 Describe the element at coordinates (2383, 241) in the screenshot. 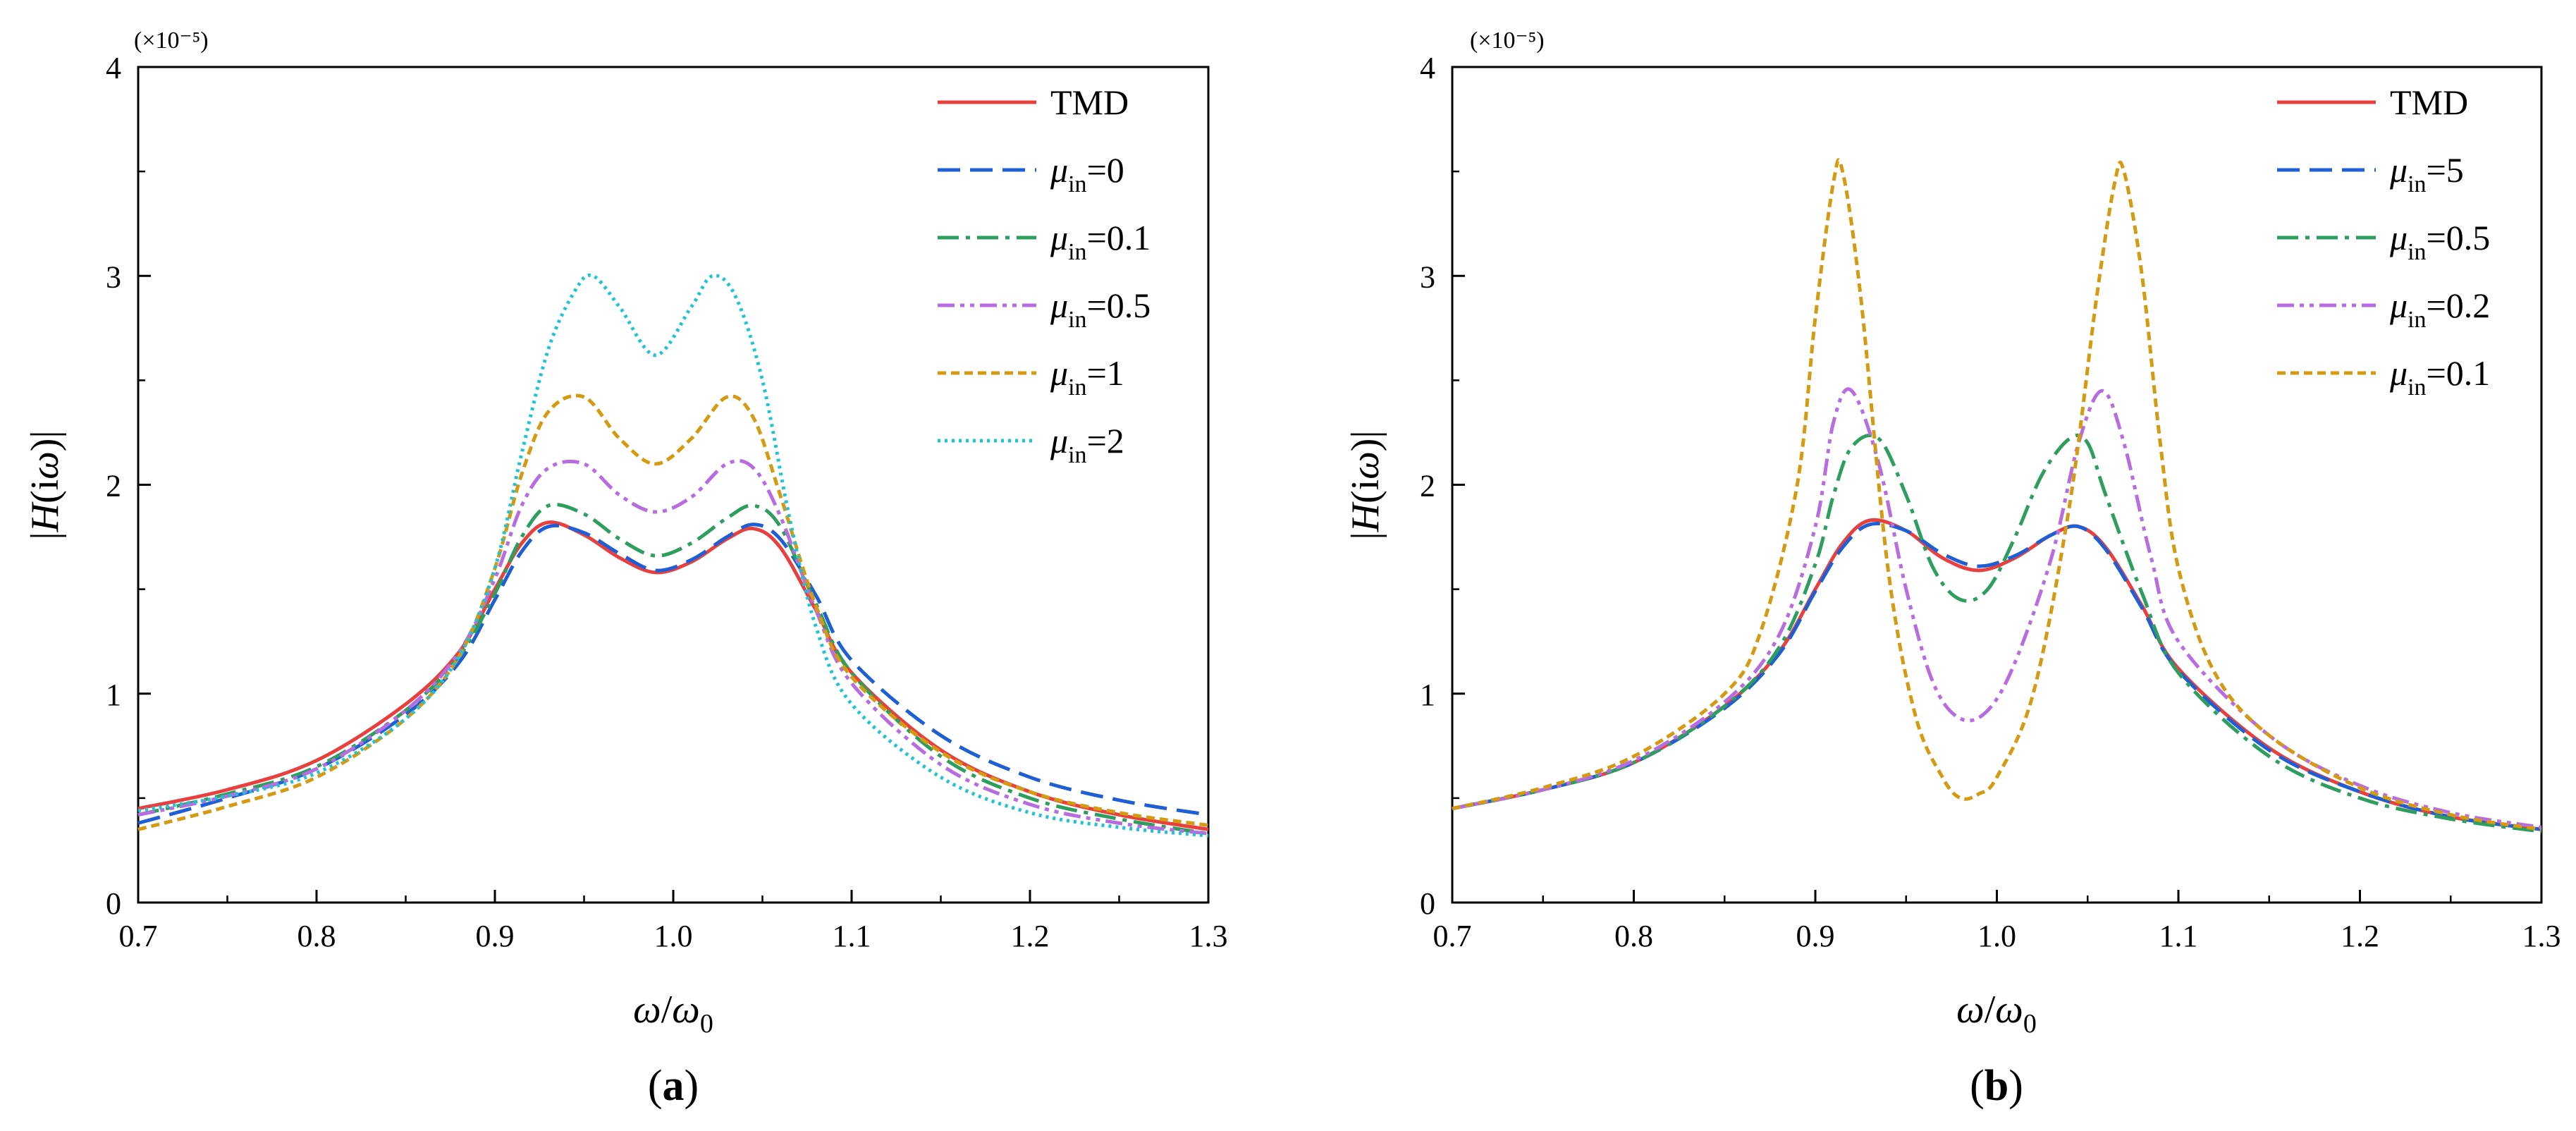

I see `legend-b: TMD μin=5 μin=0.5 μin=0.2 μin=0.1` at that location.